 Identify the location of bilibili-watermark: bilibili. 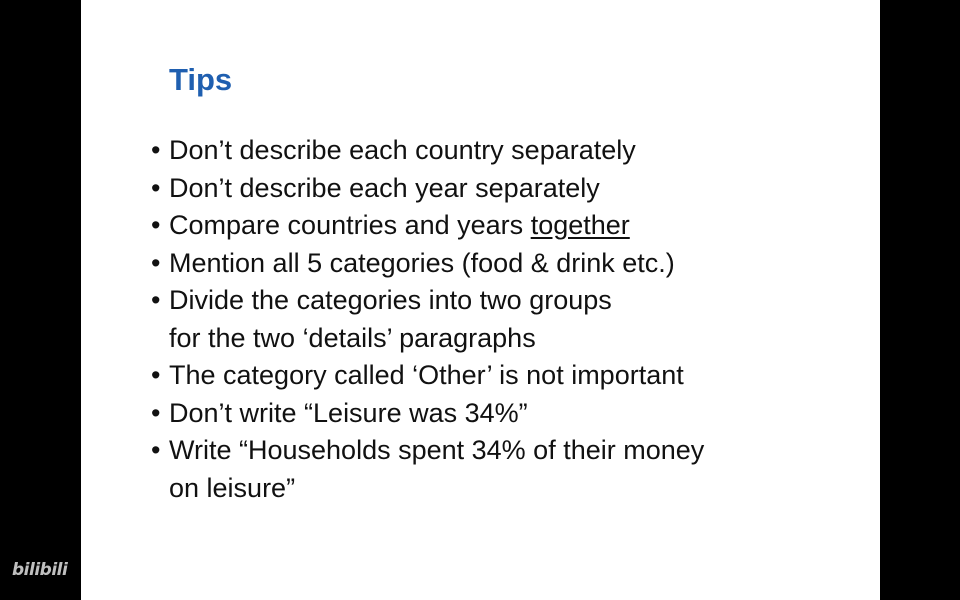
(40, 570).